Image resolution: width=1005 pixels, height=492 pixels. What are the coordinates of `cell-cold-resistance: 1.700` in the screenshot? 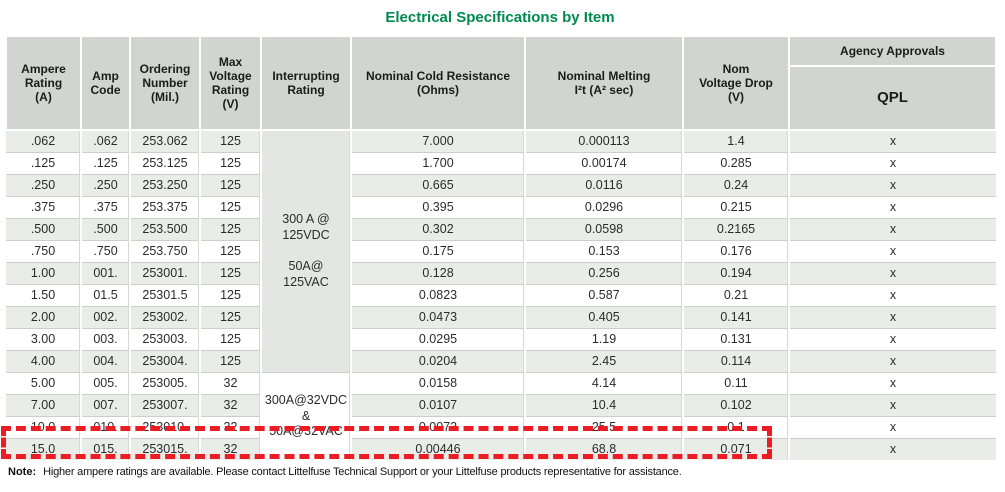 It's located at (438, 163).